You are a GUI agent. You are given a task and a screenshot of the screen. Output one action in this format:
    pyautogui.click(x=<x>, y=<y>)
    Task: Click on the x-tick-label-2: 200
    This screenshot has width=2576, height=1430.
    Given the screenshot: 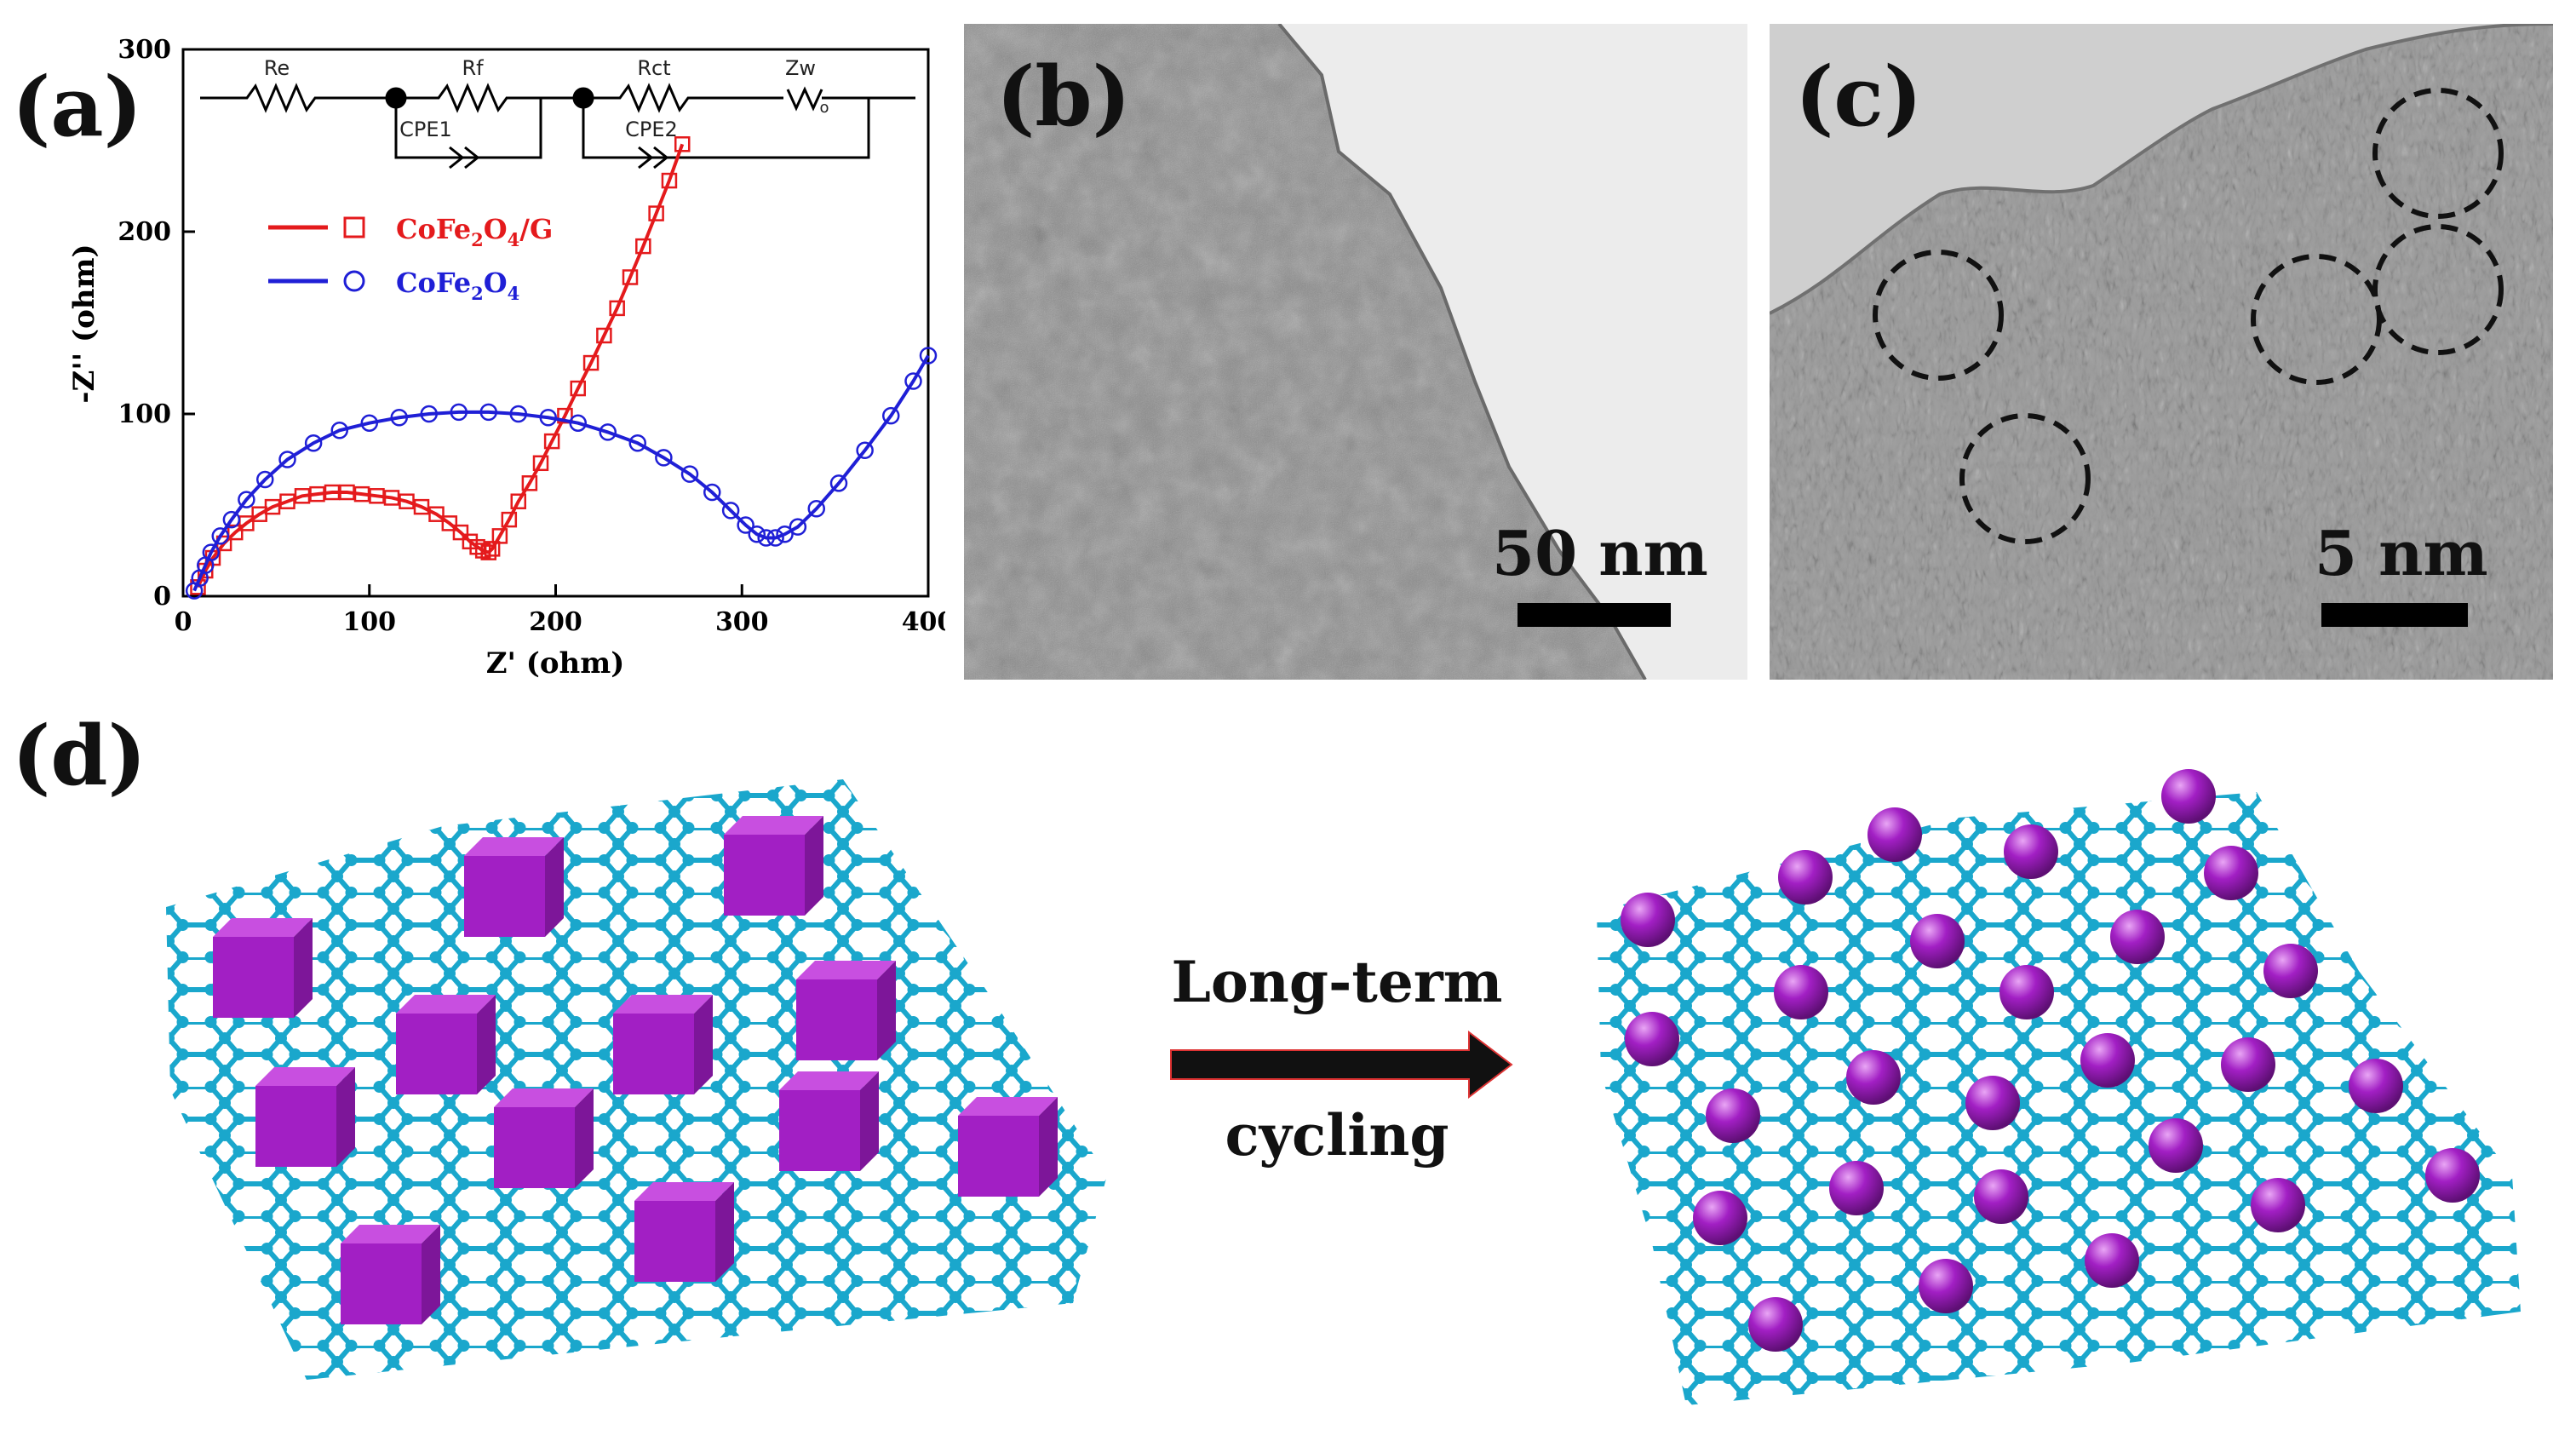 What is the action you would take?
    pyautogui.click(x=555, y=622)
    